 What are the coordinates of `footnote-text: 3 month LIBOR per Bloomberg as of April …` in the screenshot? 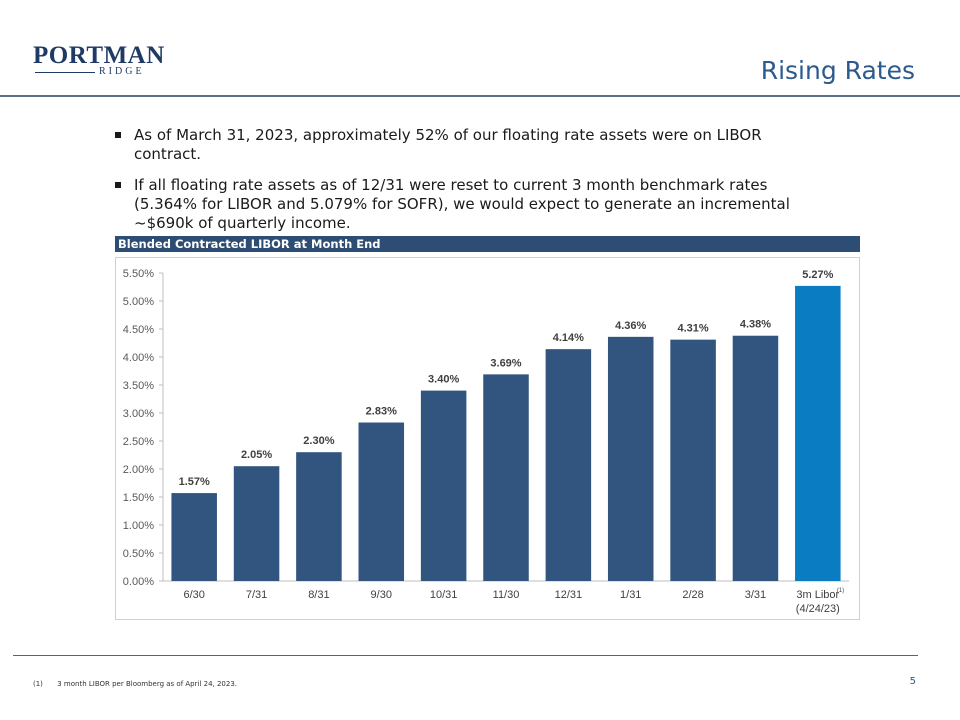 It's located at (147, 684).